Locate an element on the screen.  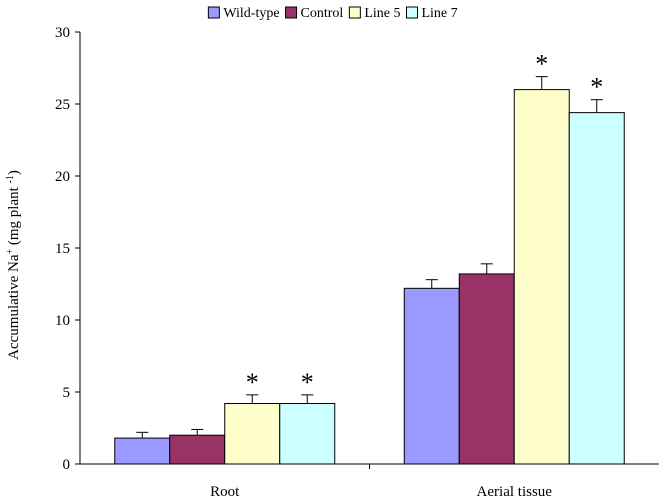
y-axis-label-mid: (mg plant is located at coordinates (14, 215).